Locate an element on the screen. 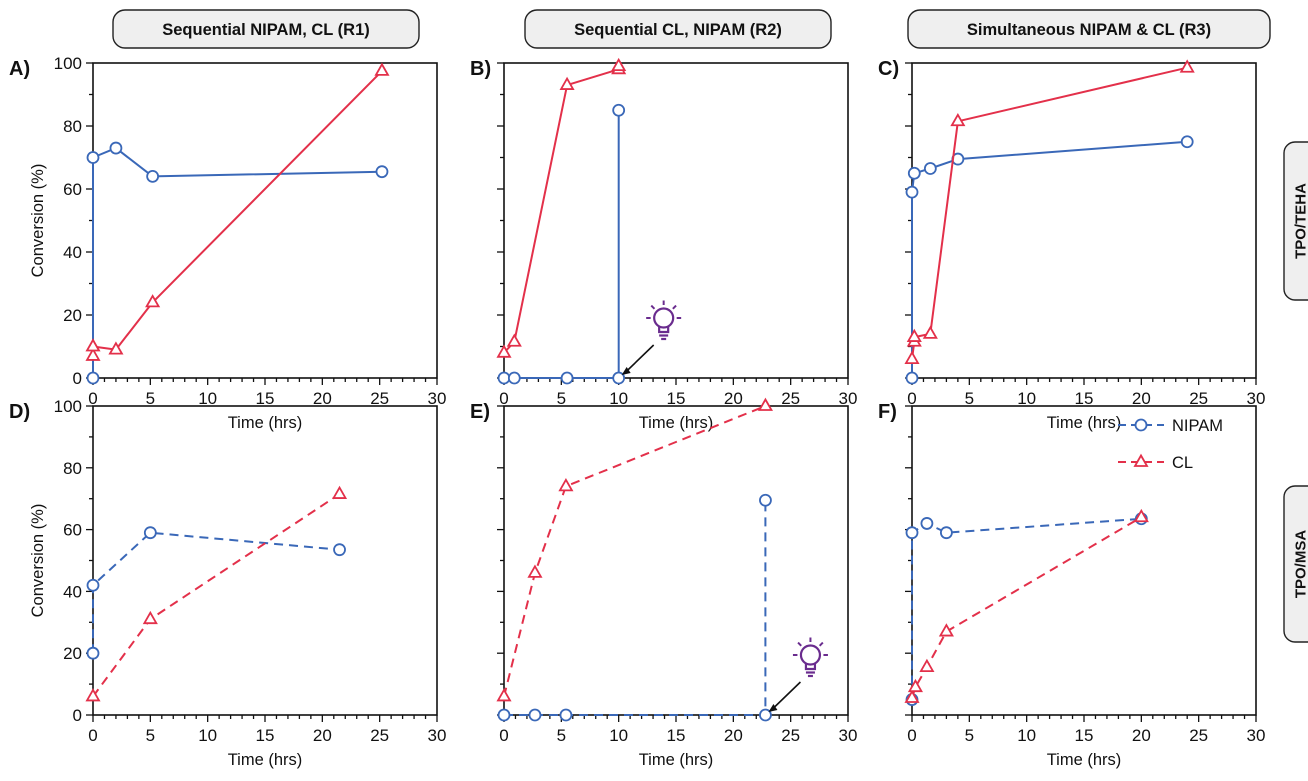  panel-c: 0 5 10 15 20 25 30 Time (hrs) C) is located at coordinates (1071, 245).